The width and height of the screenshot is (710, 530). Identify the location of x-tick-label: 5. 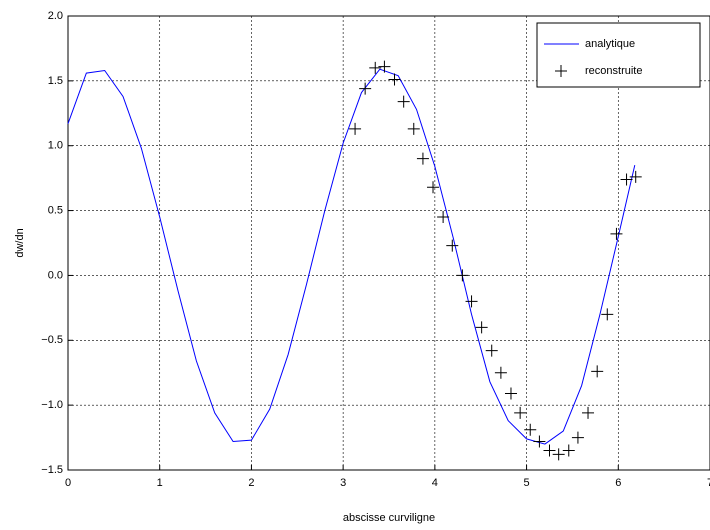
(527, 483).